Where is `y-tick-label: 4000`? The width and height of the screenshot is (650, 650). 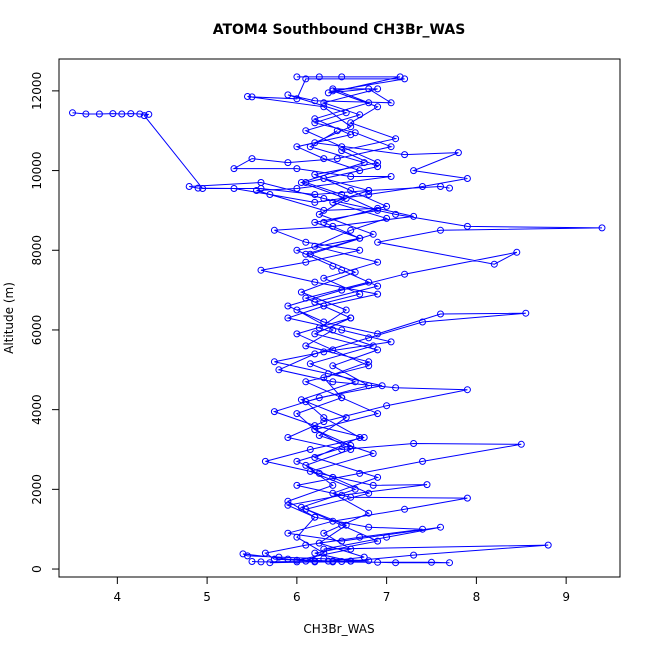
y-tick-label: 4000 is located at coordinates (37, 409).